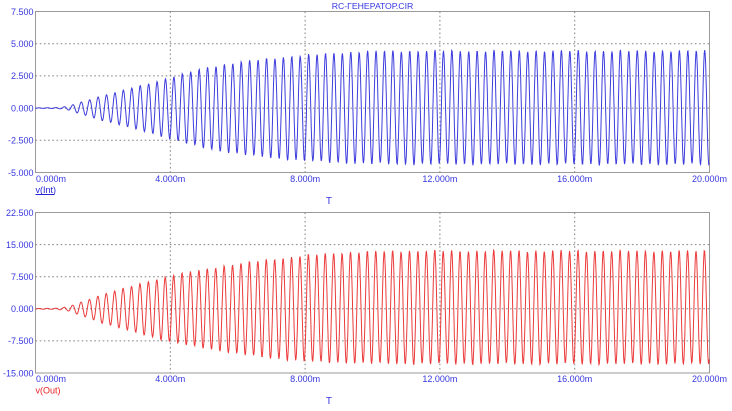 Image resolution: width=732 pixels, height=411 pixels. I want to click on svg-text: 15.000, so click(20, 245).